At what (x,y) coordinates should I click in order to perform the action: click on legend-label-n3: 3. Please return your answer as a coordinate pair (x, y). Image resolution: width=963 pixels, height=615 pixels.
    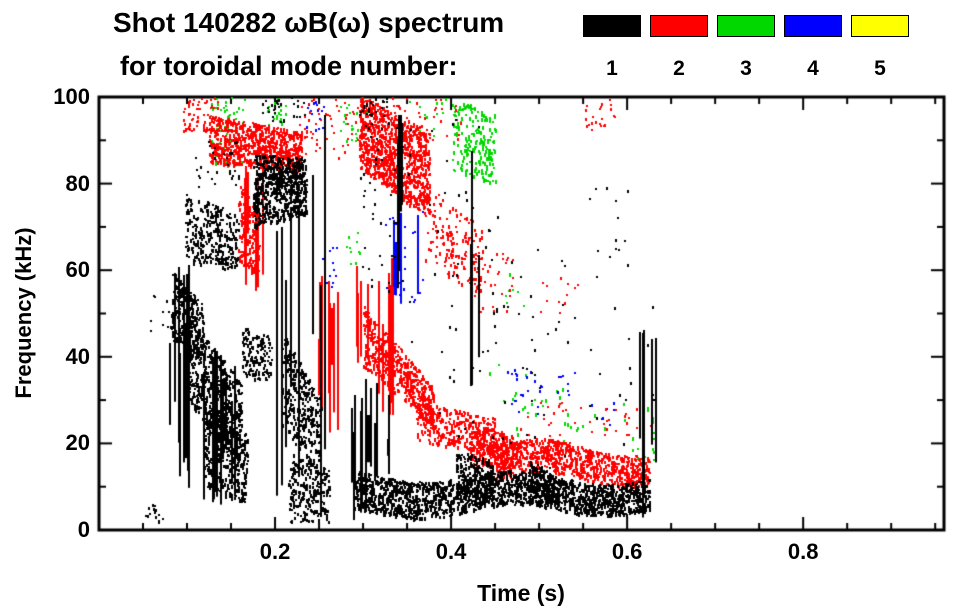
    Looking at the image, I should click on (746, 68).